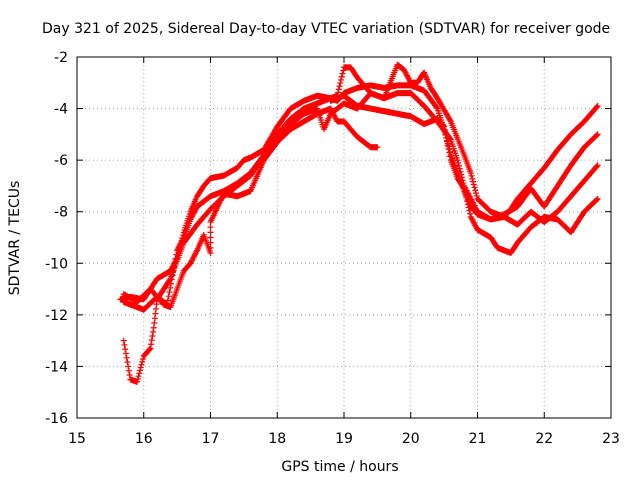  What do you see at coordinates (61, 213) in the screenshot?
I see `y-tick-label: -8` at bounding box center [61, 213].